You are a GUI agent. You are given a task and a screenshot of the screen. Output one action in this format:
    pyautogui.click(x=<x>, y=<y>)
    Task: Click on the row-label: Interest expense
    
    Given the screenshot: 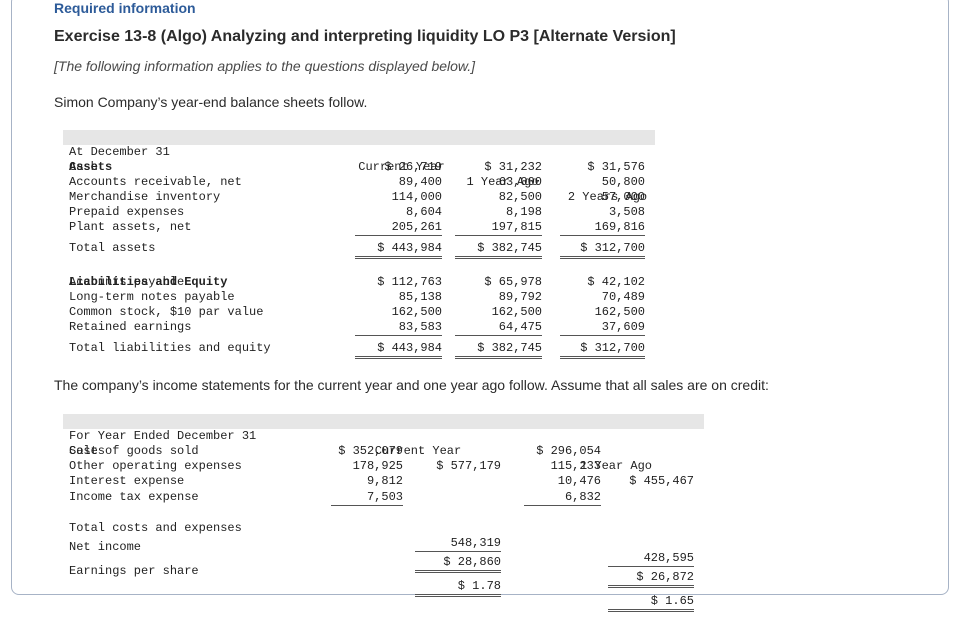 What is the action you would take?
    pyautogui.click(x=127, y=481)
    